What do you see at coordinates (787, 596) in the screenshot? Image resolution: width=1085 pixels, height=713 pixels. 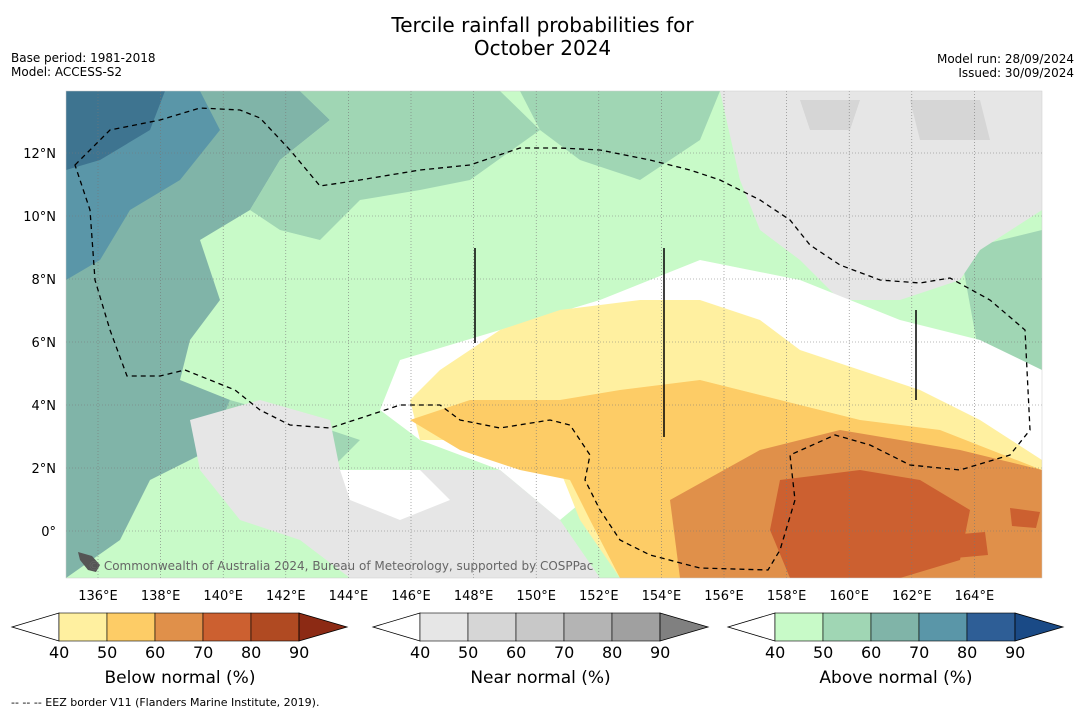 I see `lon-tick-label: 158°E` at bounding box center [787, 596].